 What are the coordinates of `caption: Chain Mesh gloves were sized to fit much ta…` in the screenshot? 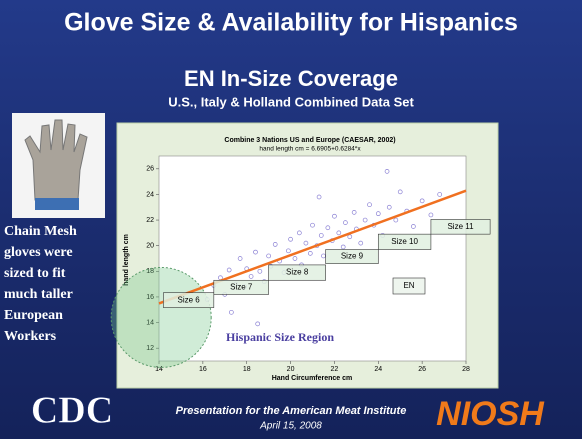 It's located at (40, 284).